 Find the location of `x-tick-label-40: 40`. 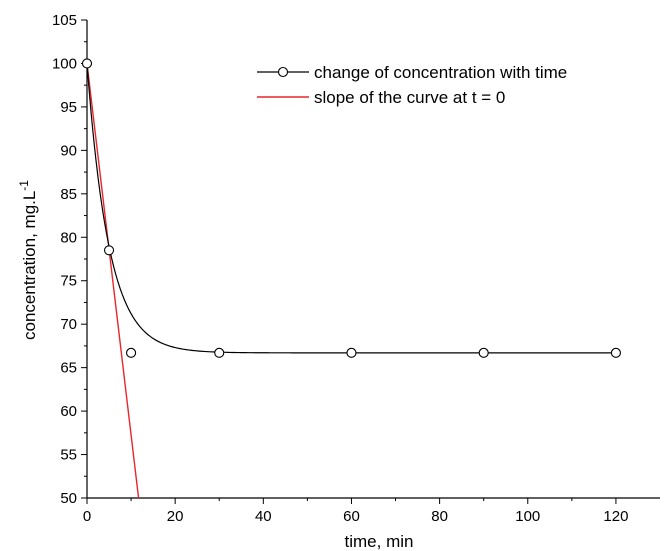

x-tick-label-40: 40 is located at coordinates (263, 516).